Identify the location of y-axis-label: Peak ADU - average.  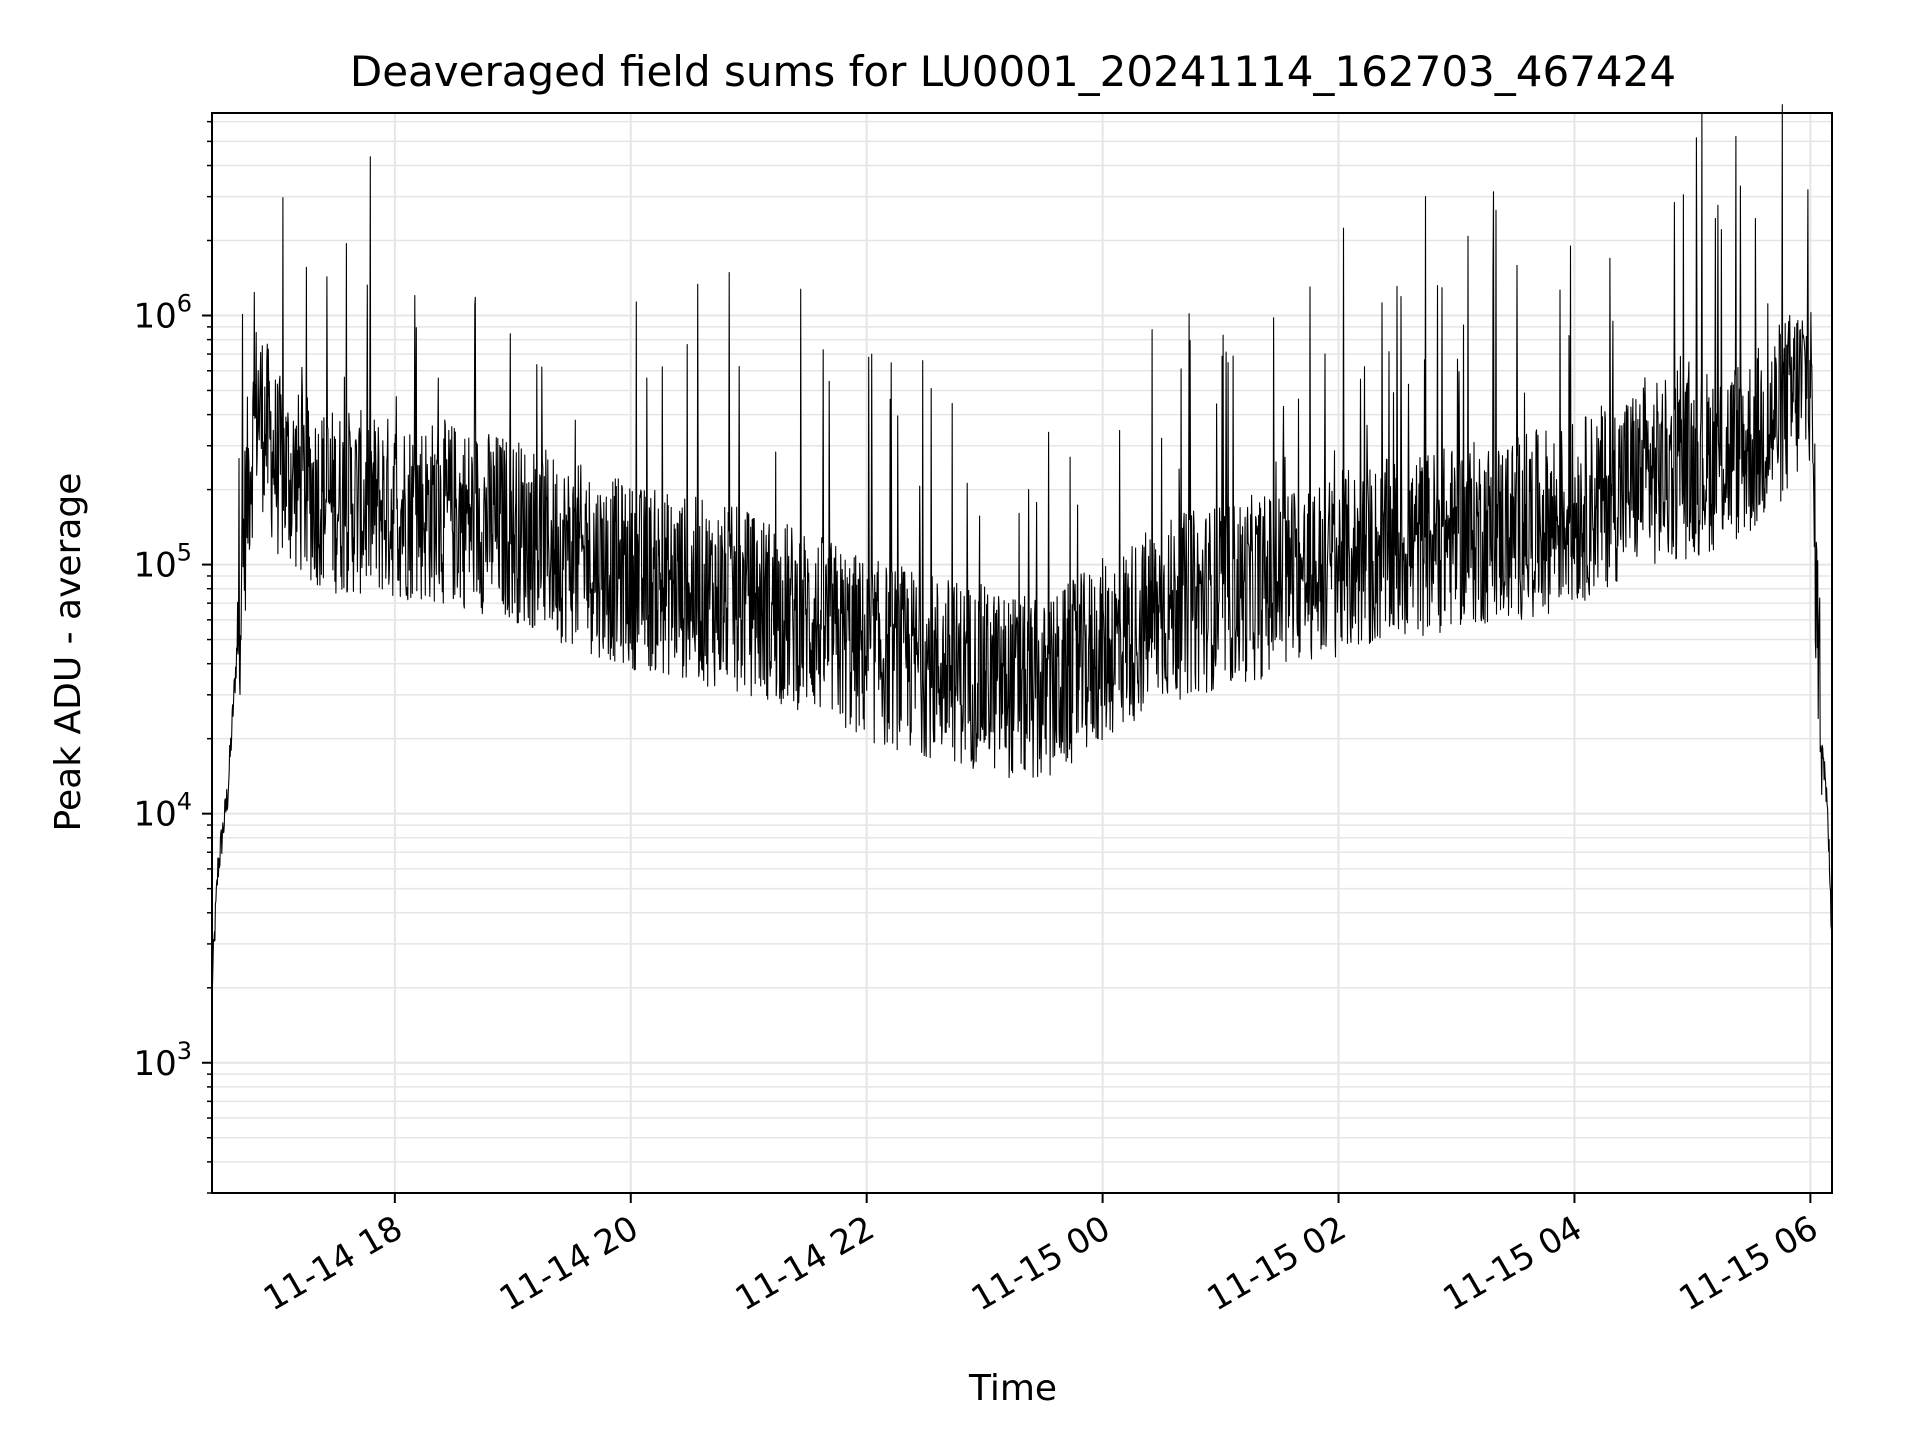
(68, 652).